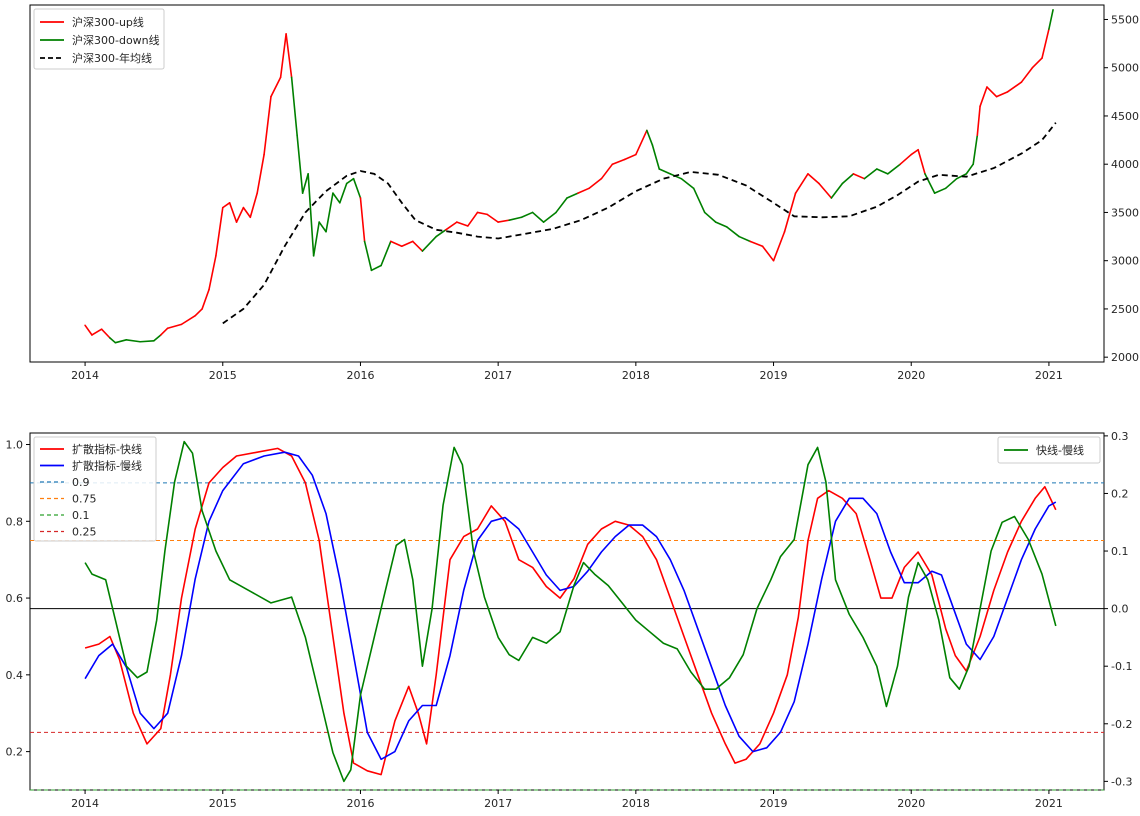  What do you see at coordinates (567, 372) in the screenshot?
I see `price-x-axis: 2014 2015 2016 2017 2018 2019 2020 2021` at bounding box center [567, 372].